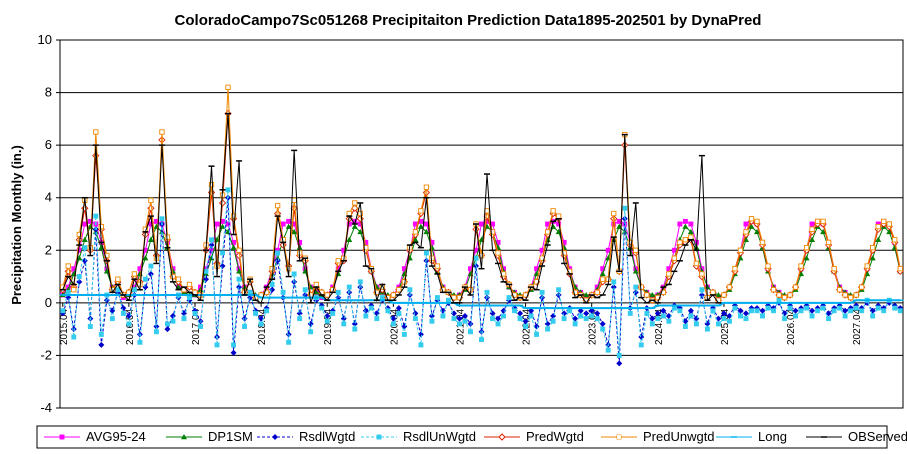  What do you see at coordinates (462, 437) in the screenshot?
I see `legend-box` at bounding box center [462, 437].